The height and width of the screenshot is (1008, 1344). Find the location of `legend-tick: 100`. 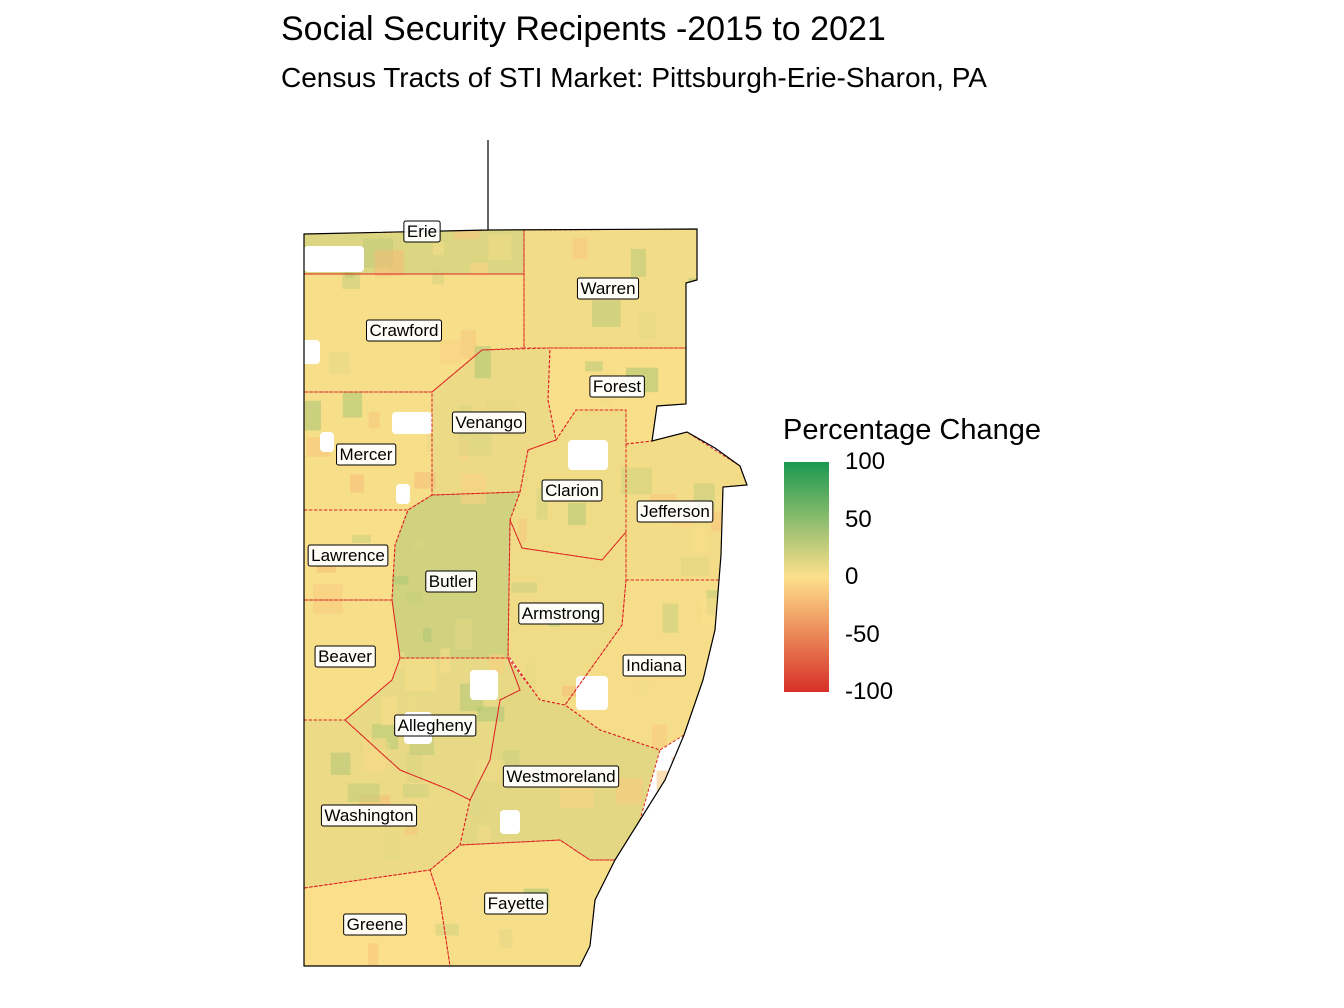

legend-tick: 100 is located at coordinates (865, 461).